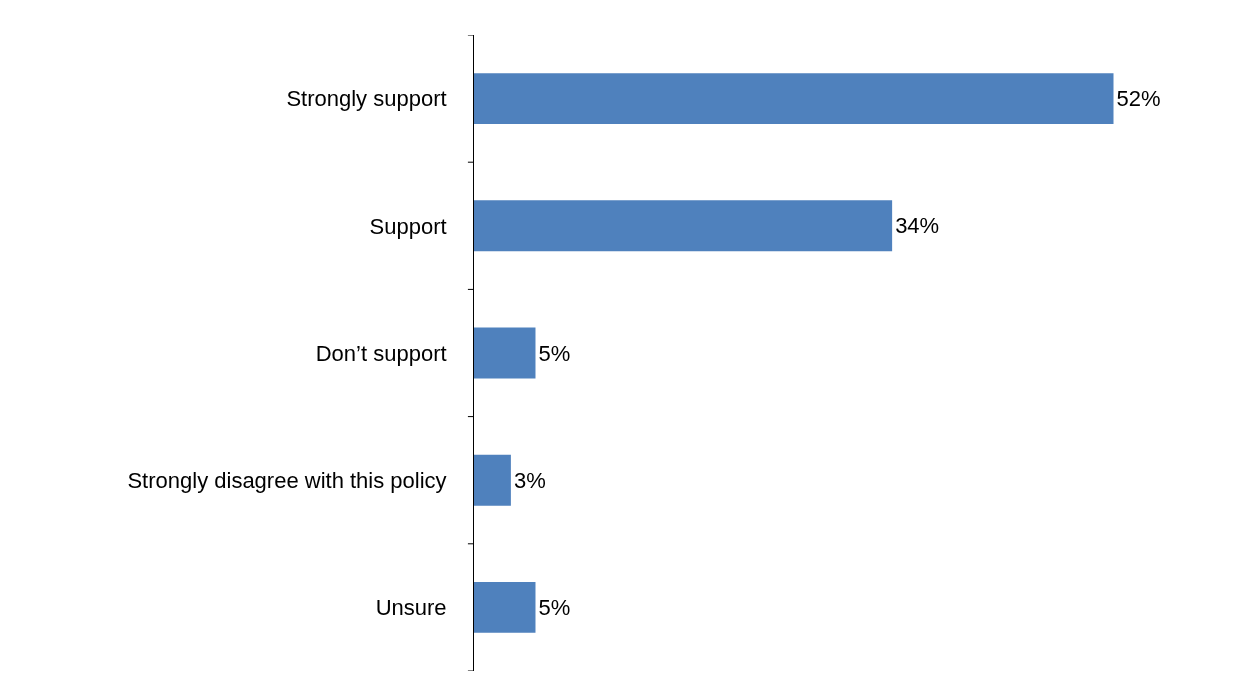 Image resolution: width=1245 pixels, height=696 pixels. What do you see at coordinates (529, 480) in the screenshot?
I see `data-label: 3%` at bounding box center [529, 480].